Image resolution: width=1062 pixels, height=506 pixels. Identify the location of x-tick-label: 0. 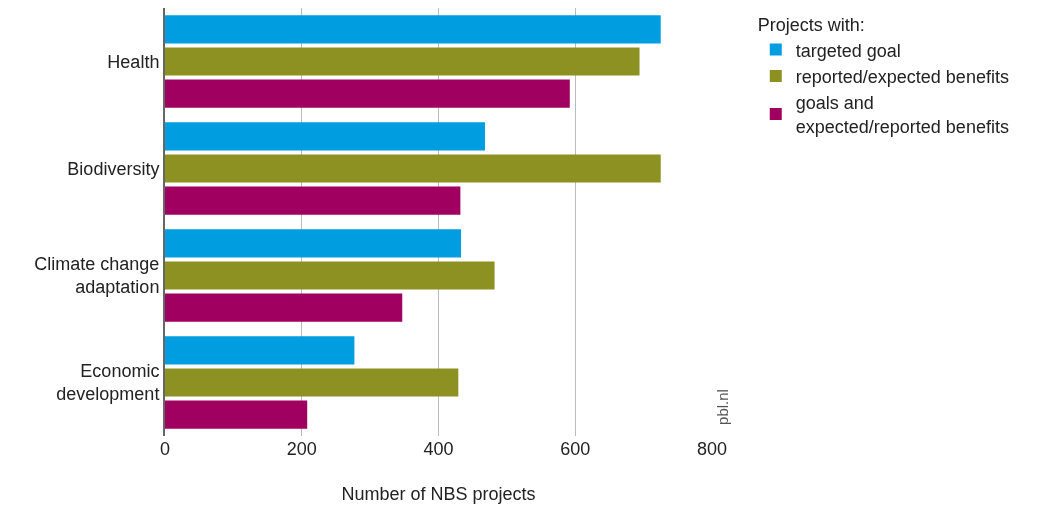
(165, 449).